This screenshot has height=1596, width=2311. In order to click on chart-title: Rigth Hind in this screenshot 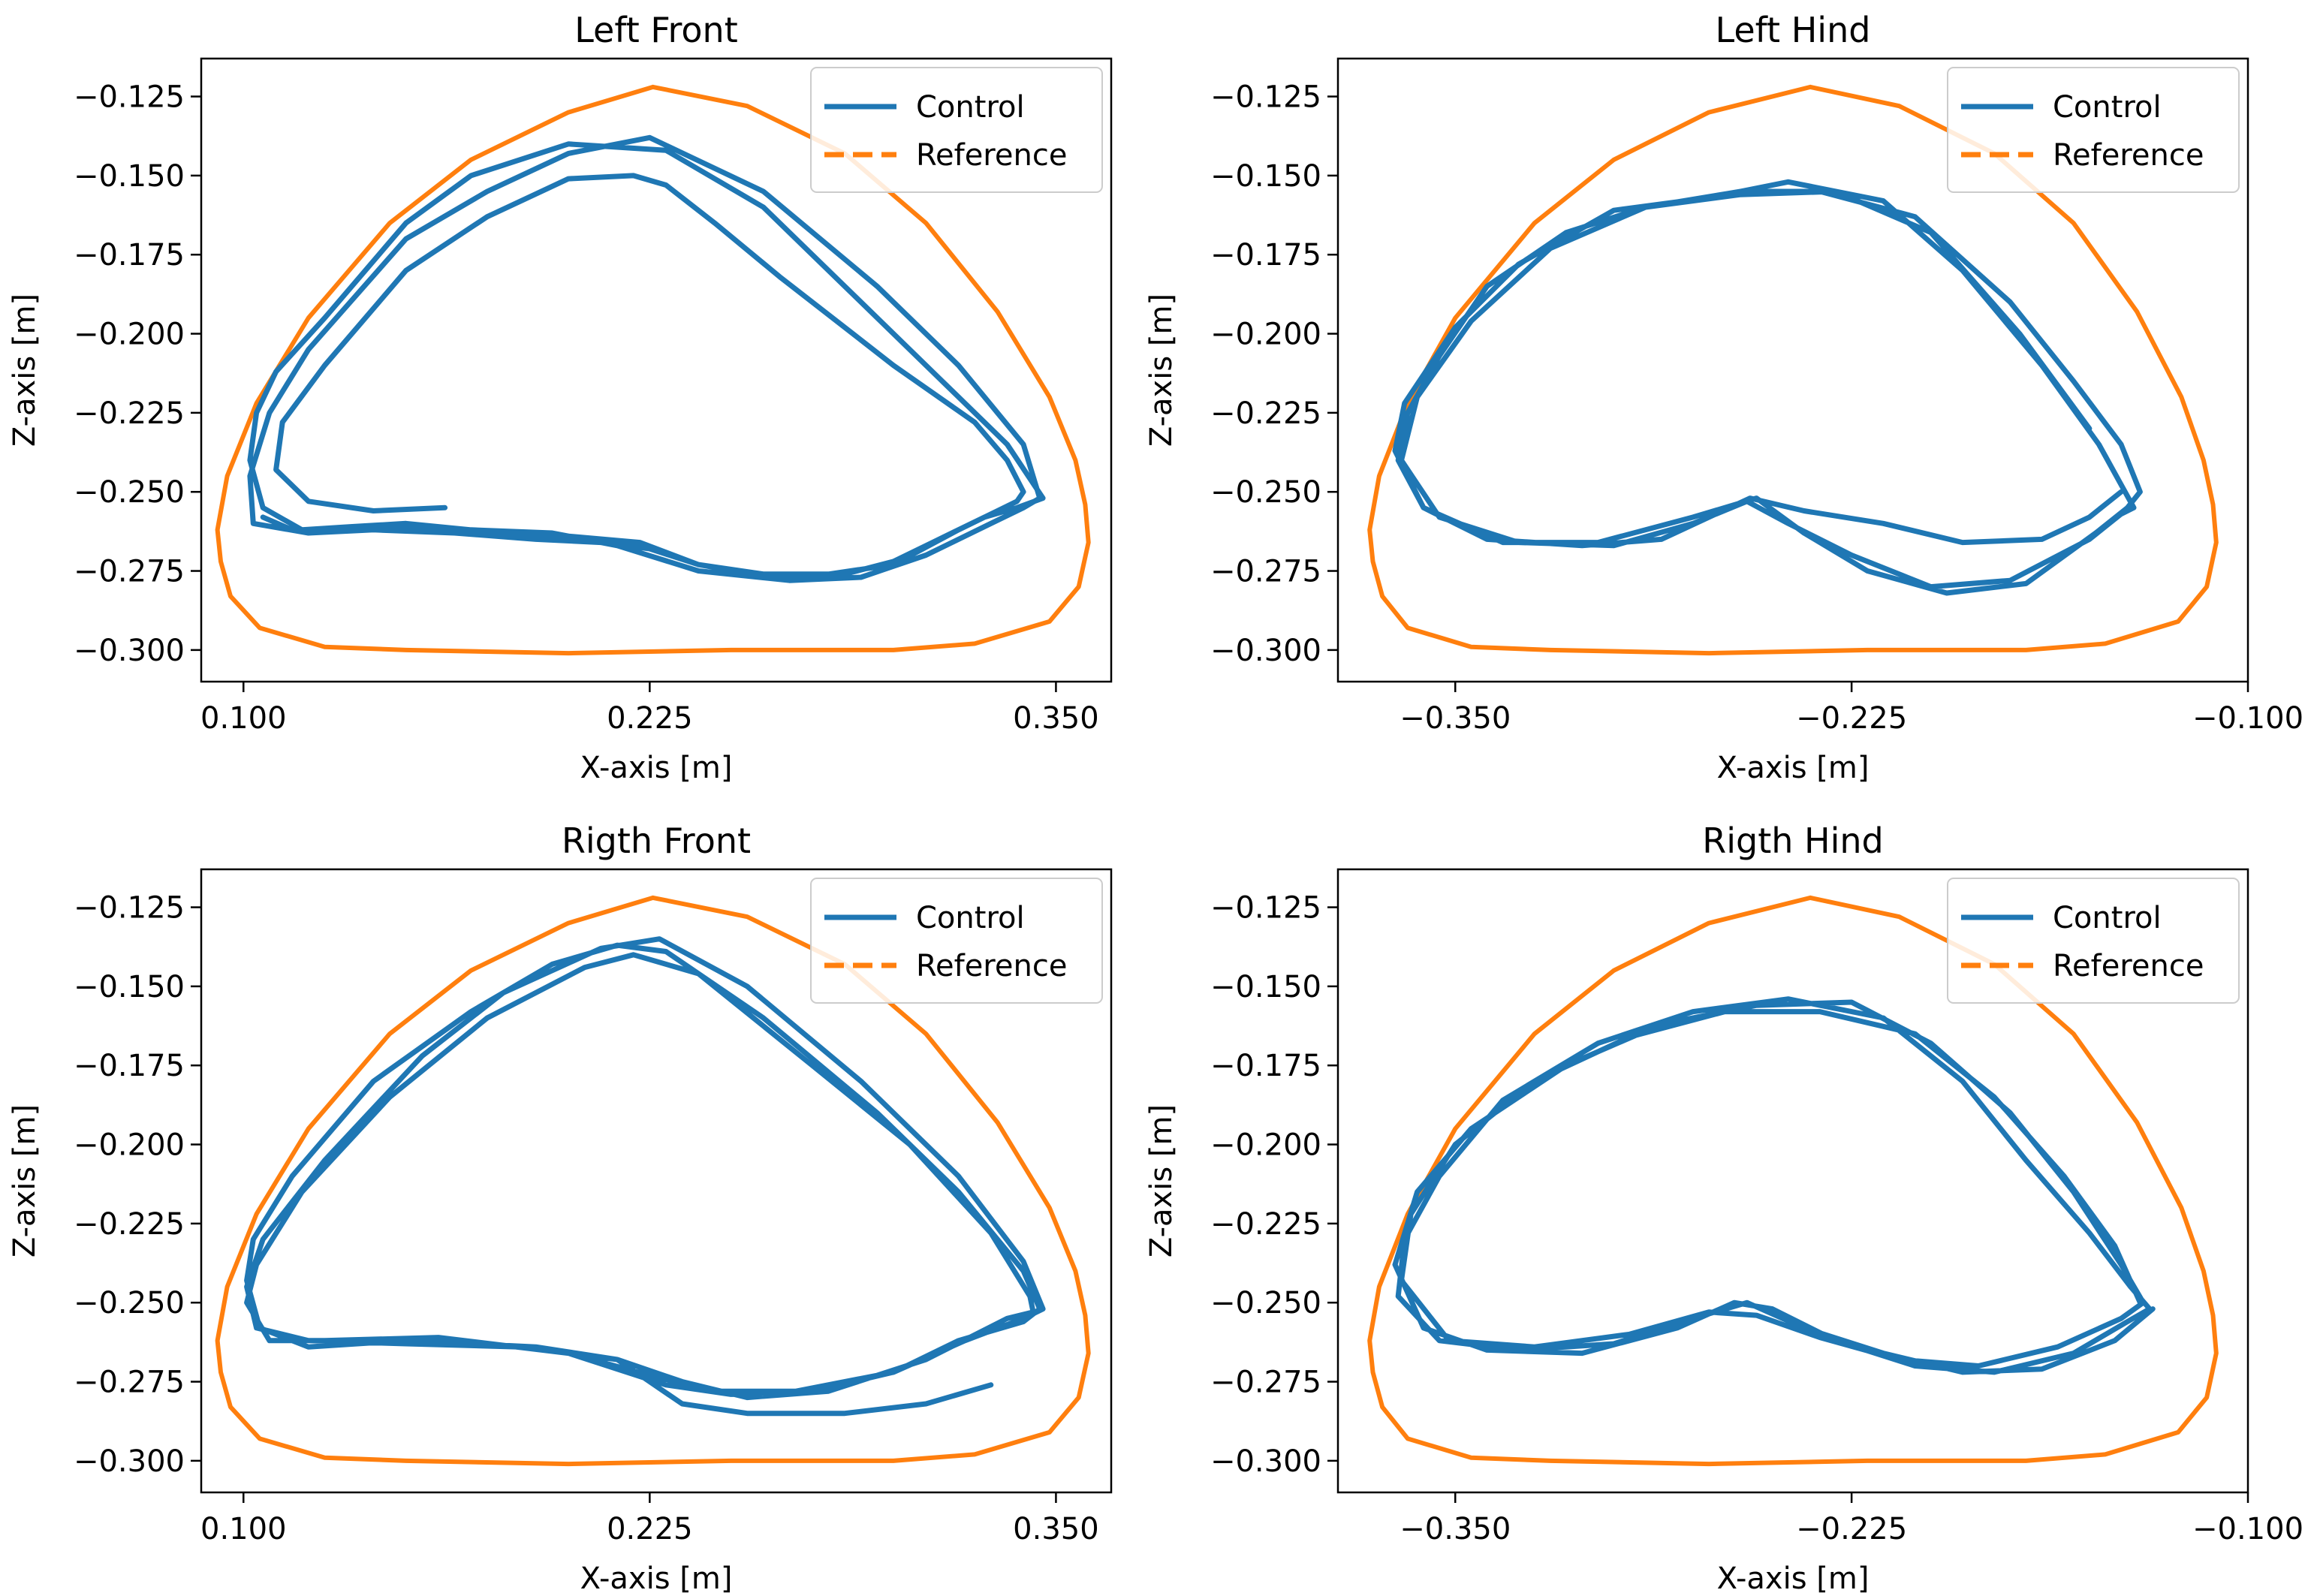, I will do `click(1792, 841)`.